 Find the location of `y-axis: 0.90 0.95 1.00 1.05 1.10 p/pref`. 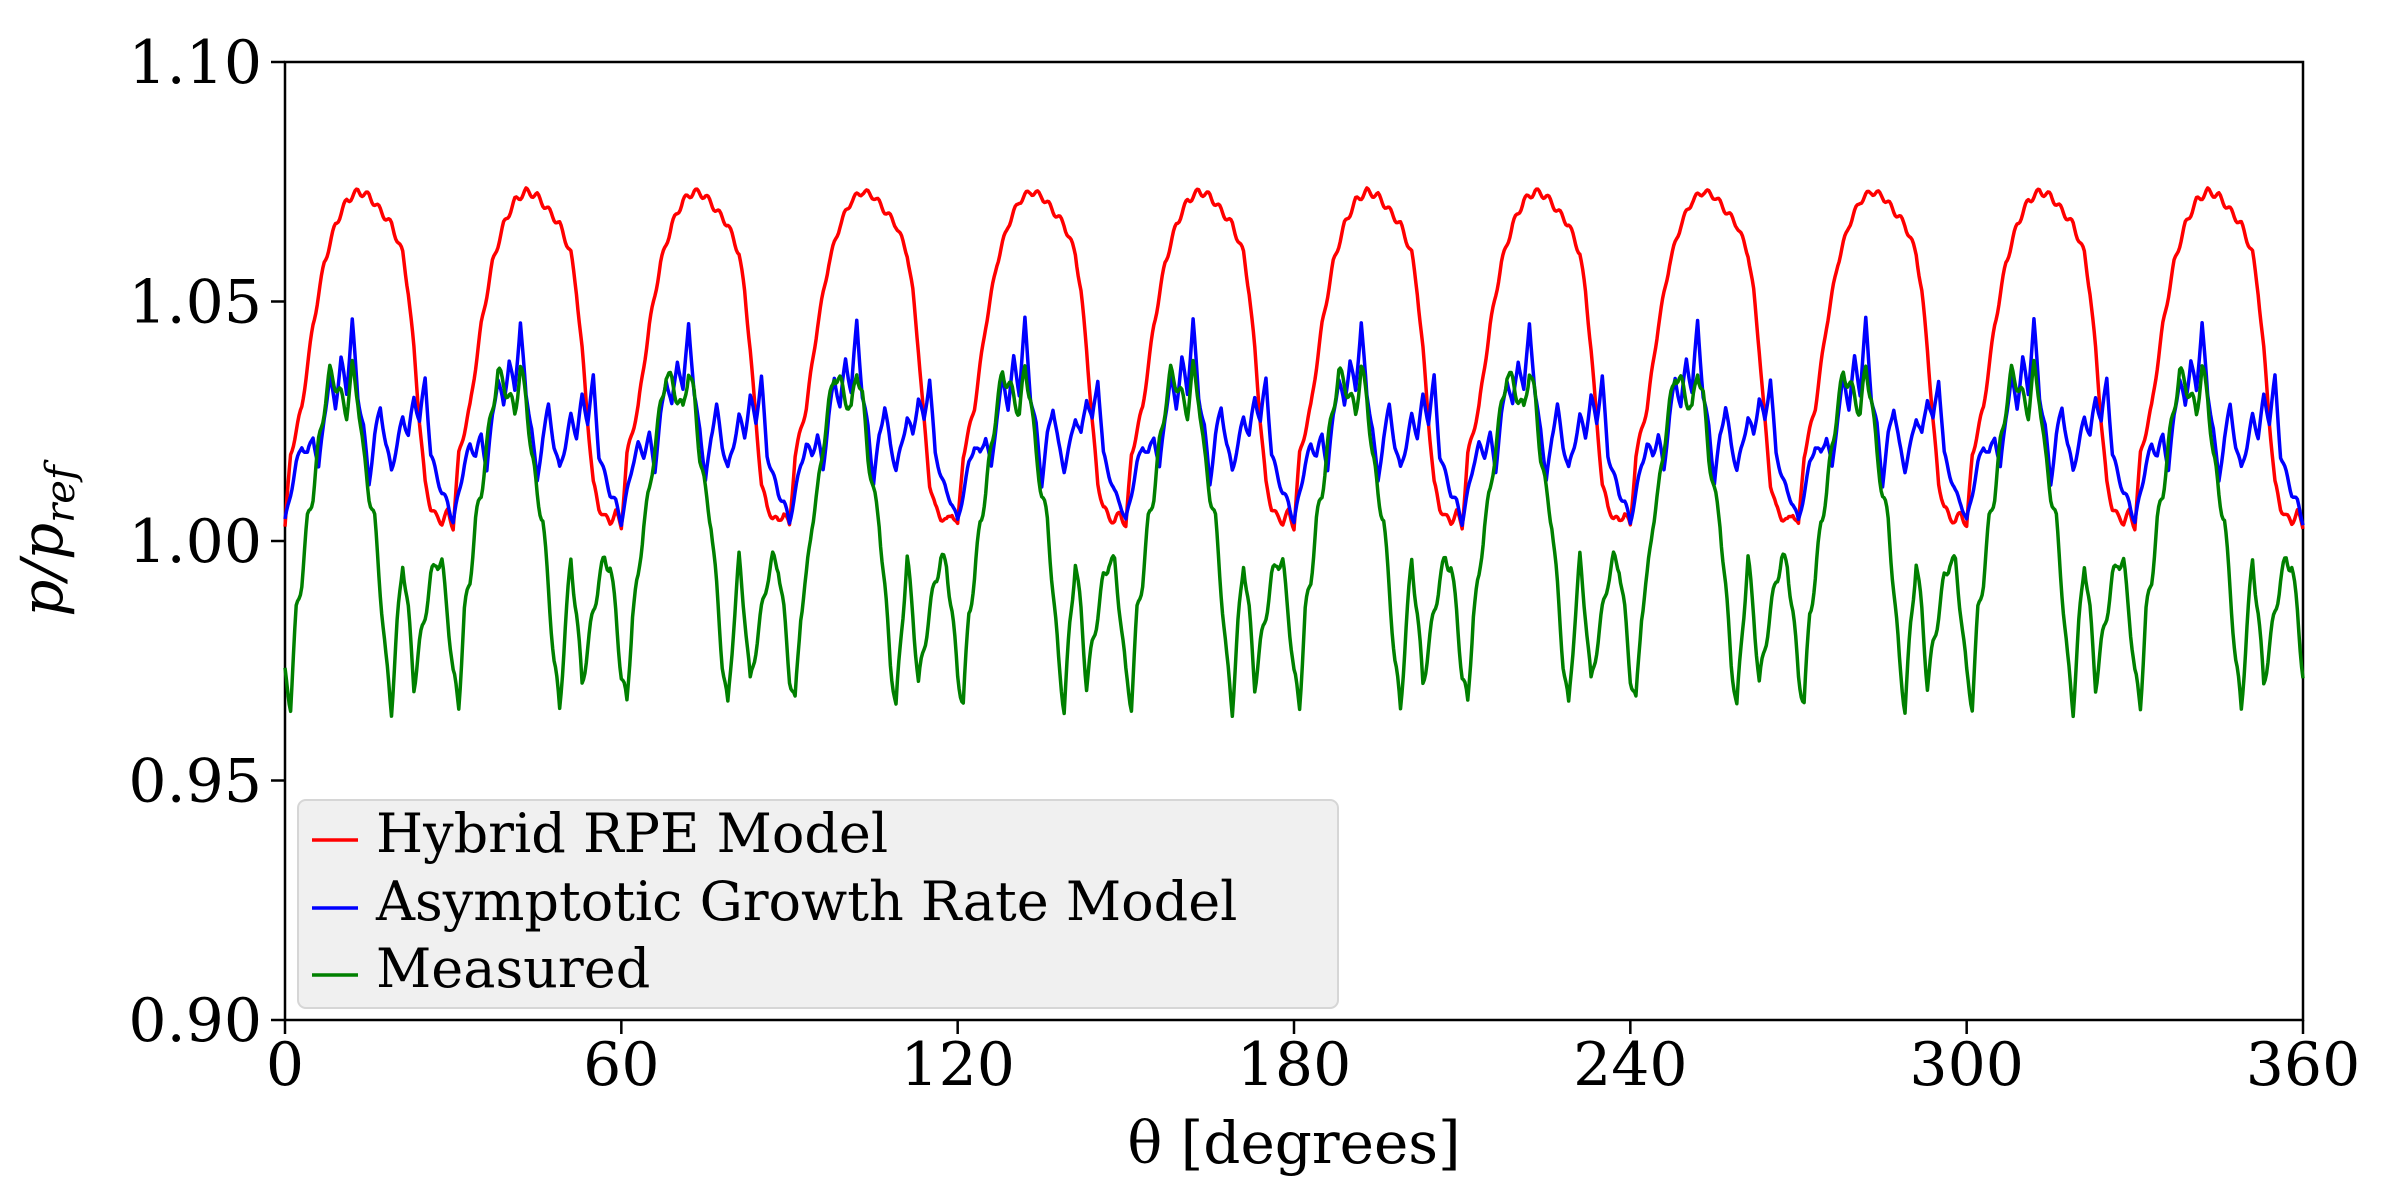

y-axis: 0.90 0.95 1.00 1.05 1.10 p/pref is located at coordinates (146, 542).